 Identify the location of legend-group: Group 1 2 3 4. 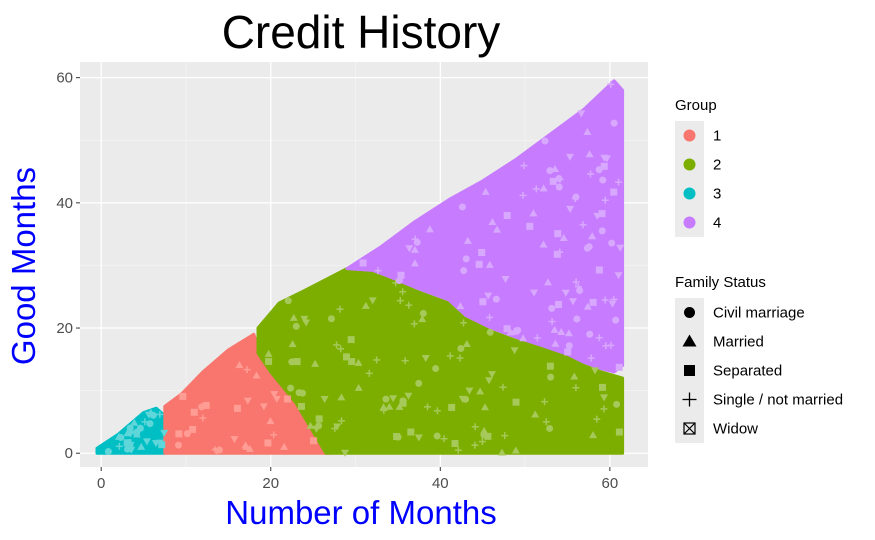
(698, 167).